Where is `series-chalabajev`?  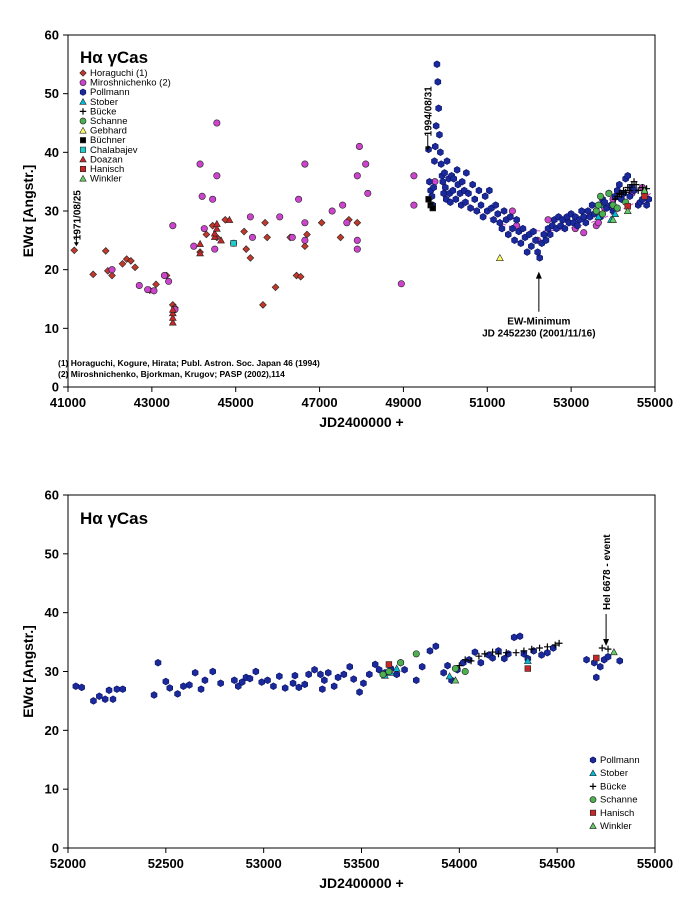
series-chalabajev is located at coordinates (233, 243).